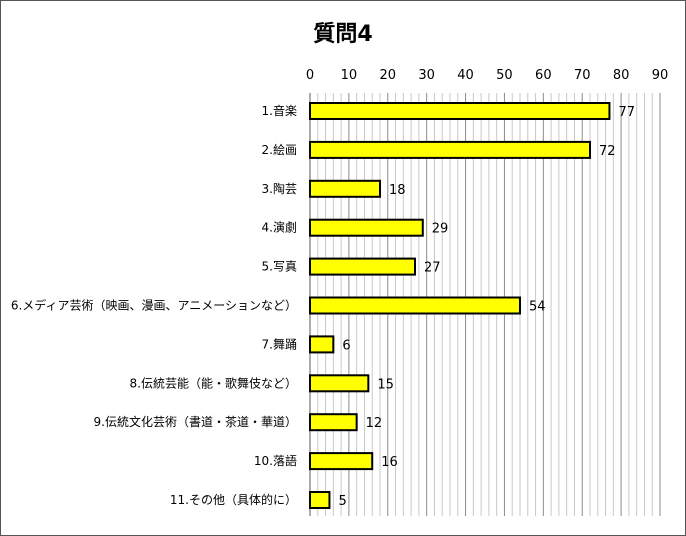 The width and height of the screenshot is (686, 536). I want to click on x-tick-label: 40, so click(465, 75).